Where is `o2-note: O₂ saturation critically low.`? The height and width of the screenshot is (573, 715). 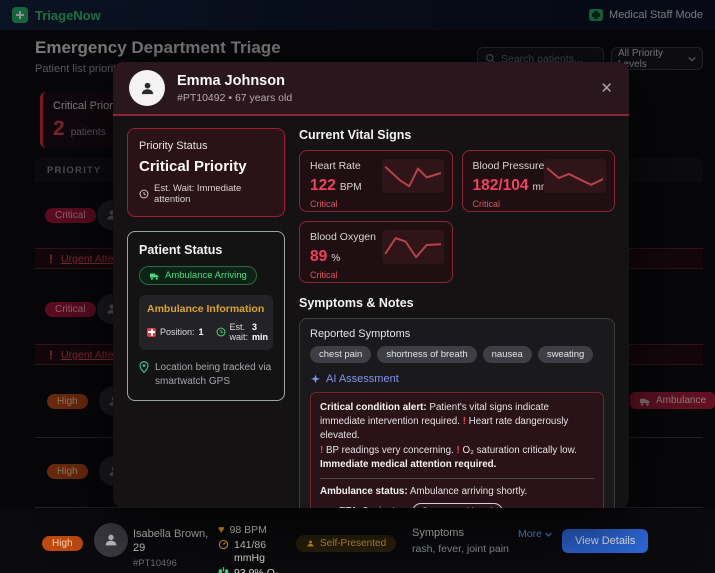 o2-note: O₂ saturation critically low. is located at coordinates (518, 450).